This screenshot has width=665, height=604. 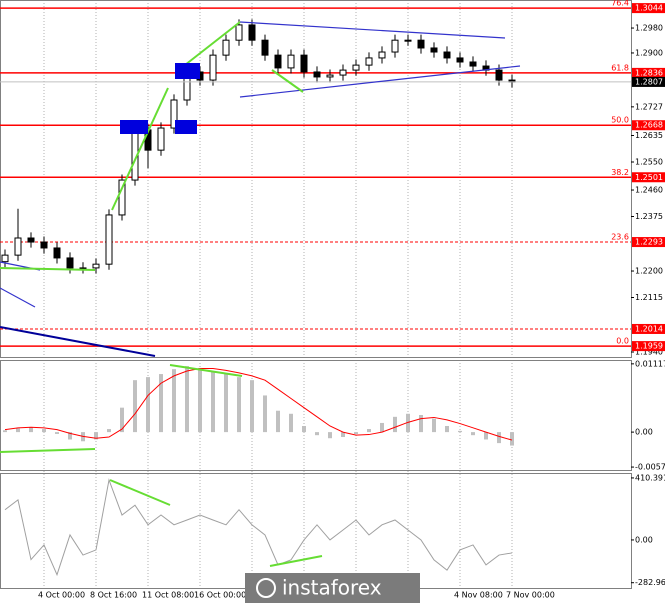 I want to click on level-label: 50.0, so click(x=620, y=120).